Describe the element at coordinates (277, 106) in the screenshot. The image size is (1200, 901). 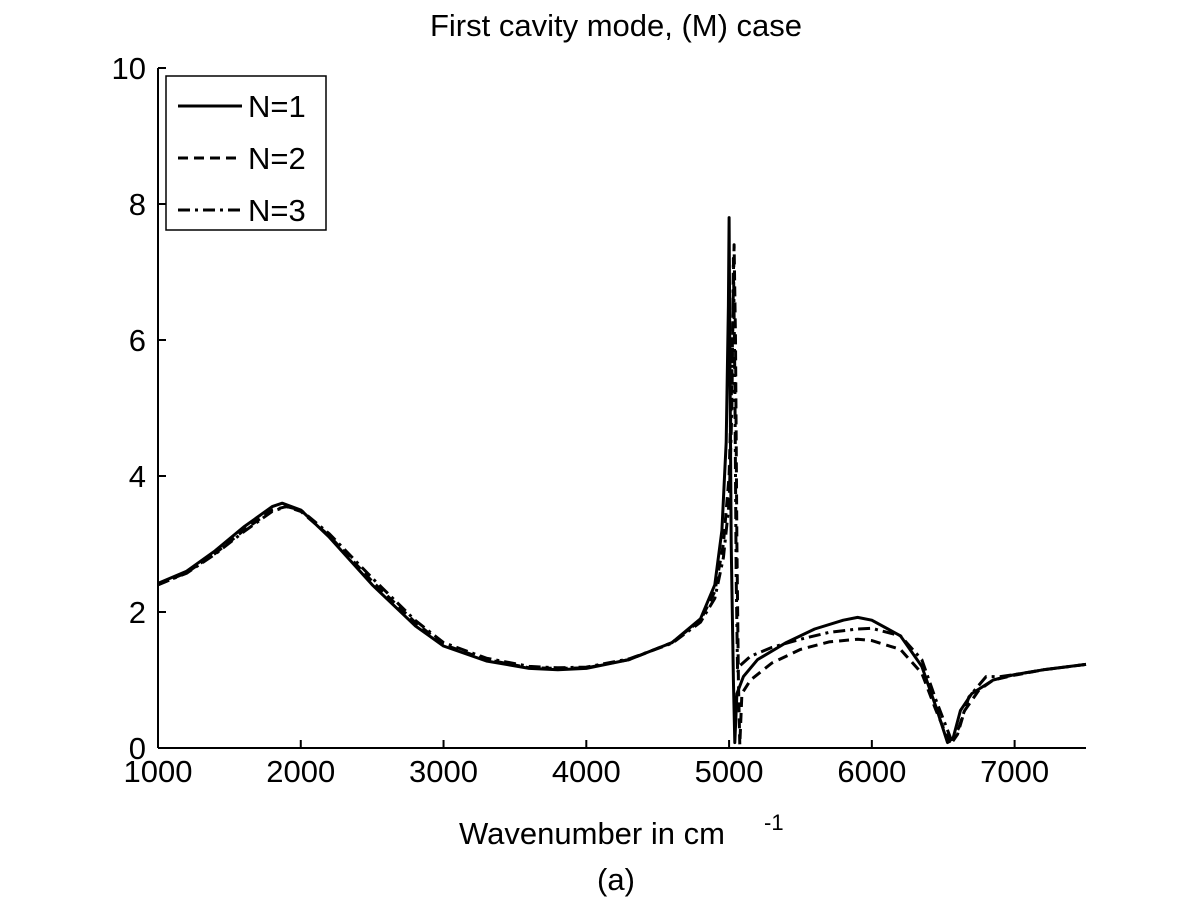
I see `legend-label-1: N=1` at that location.